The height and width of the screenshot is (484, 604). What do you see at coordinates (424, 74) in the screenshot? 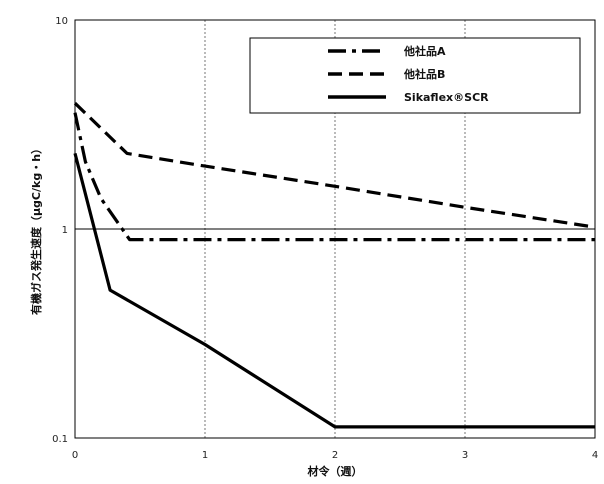
I see `legend-label-series-b: 他社品B` at bounding box center [424, 74].